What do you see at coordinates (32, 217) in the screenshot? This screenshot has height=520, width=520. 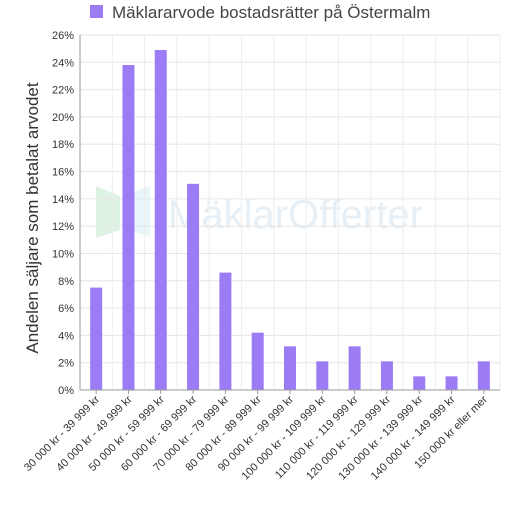 I see `y-axis-label: Andelen säljare som betalat arvodet` at bounding box center [32, 217].